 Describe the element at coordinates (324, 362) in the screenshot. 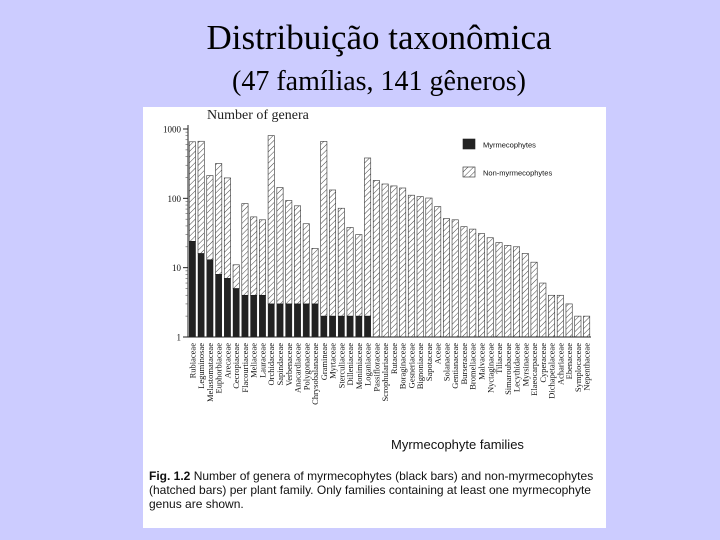

I see `x-tick-label-15: Gramineae` at that location.